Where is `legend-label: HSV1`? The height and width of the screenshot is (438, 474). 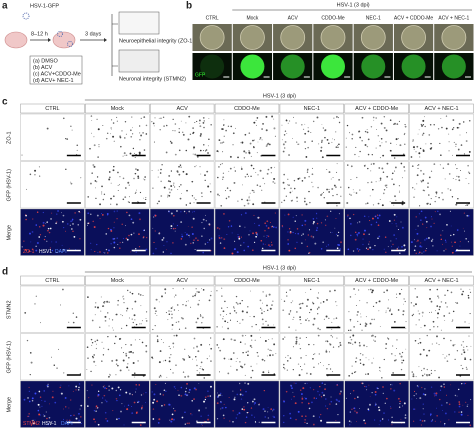 legend-label: HSV1 is located at coordinates (45, 252).